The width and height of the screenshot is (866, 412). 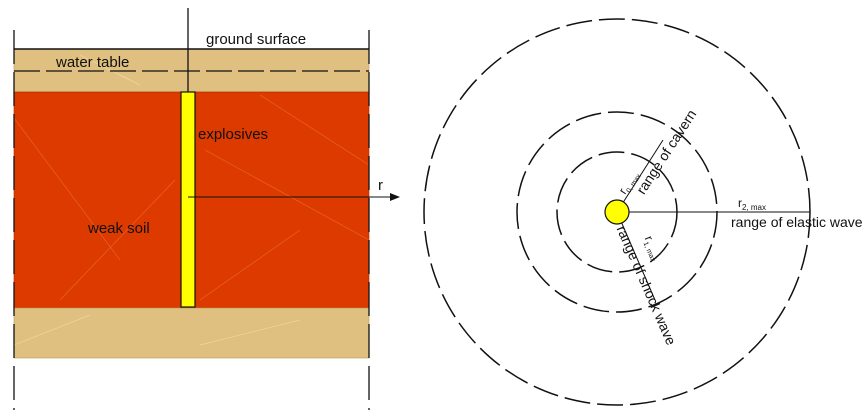 I want to click on r-axis-arrow, so click(x=294, y=197).